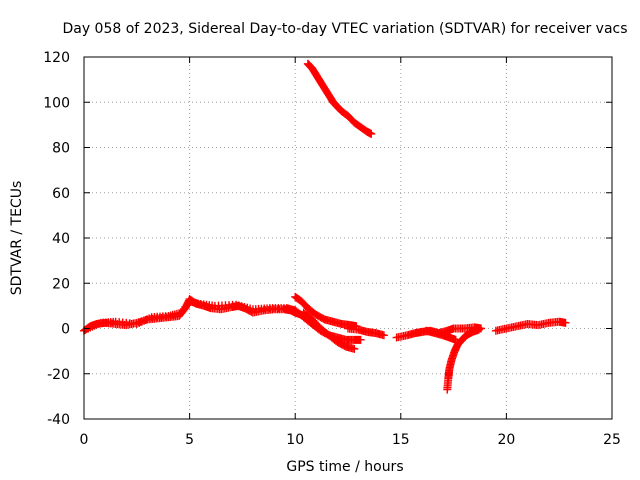 This screenshot has height=480, width=640. I want to click on series-track-recovery, so click(463, 359).